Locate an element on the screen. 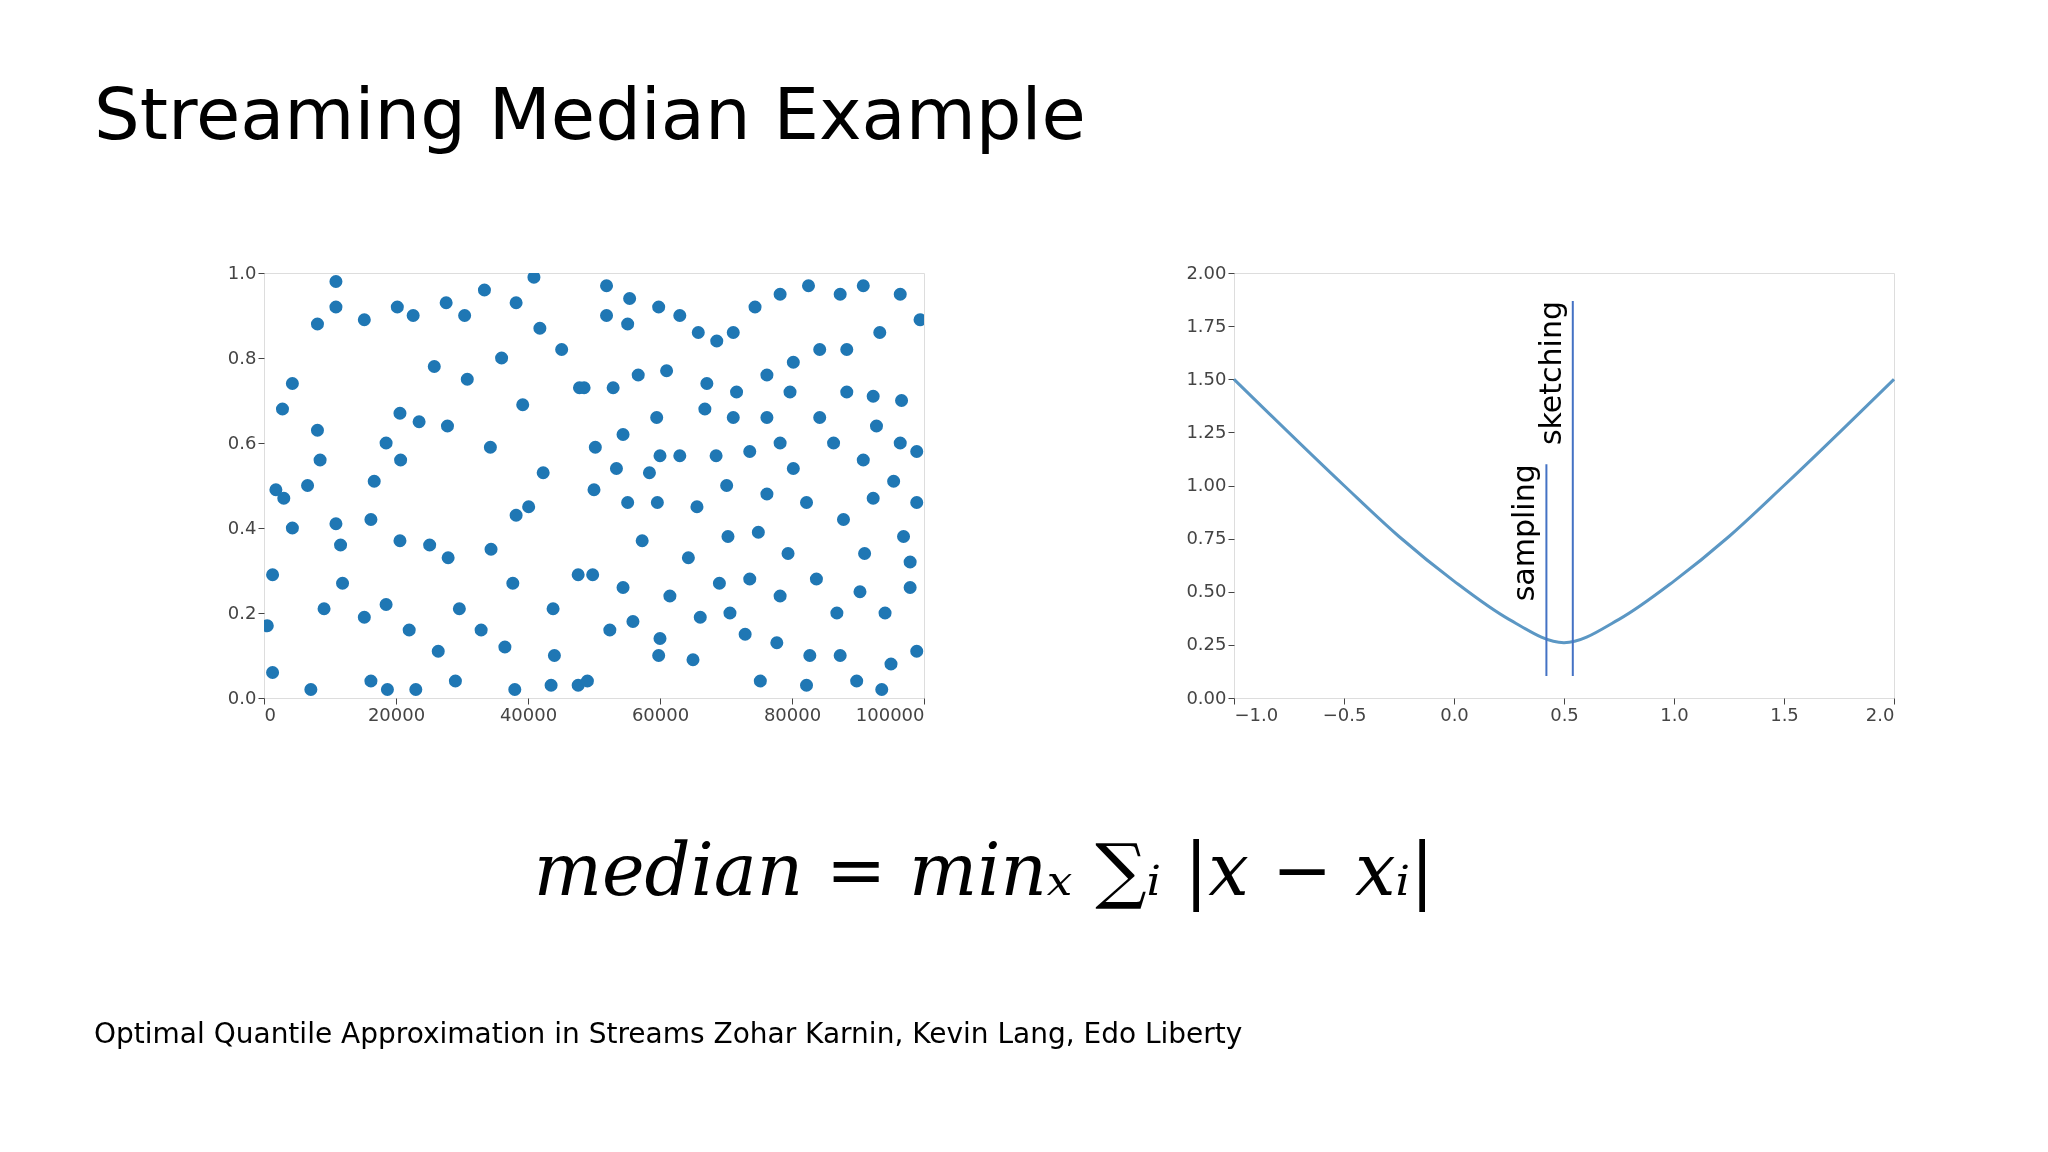  x-tick-label: 0 is located at coordinates (270, 714).